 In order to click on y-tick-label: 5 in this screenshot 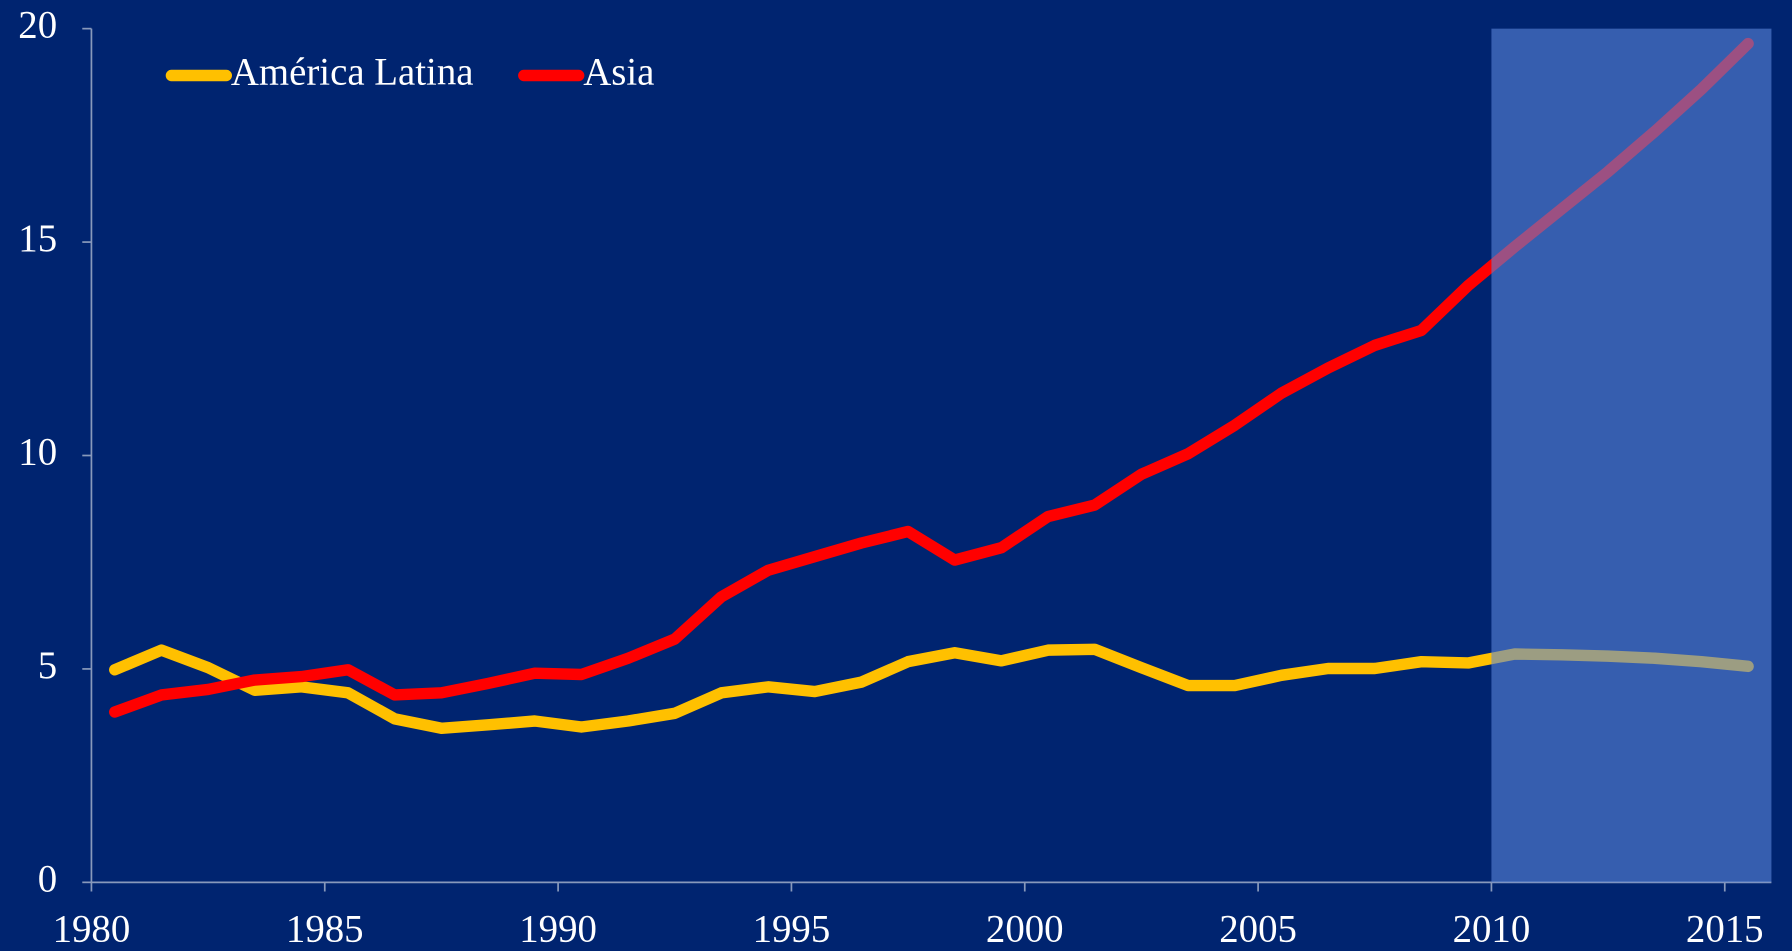, I will do `click(47, 665)`.